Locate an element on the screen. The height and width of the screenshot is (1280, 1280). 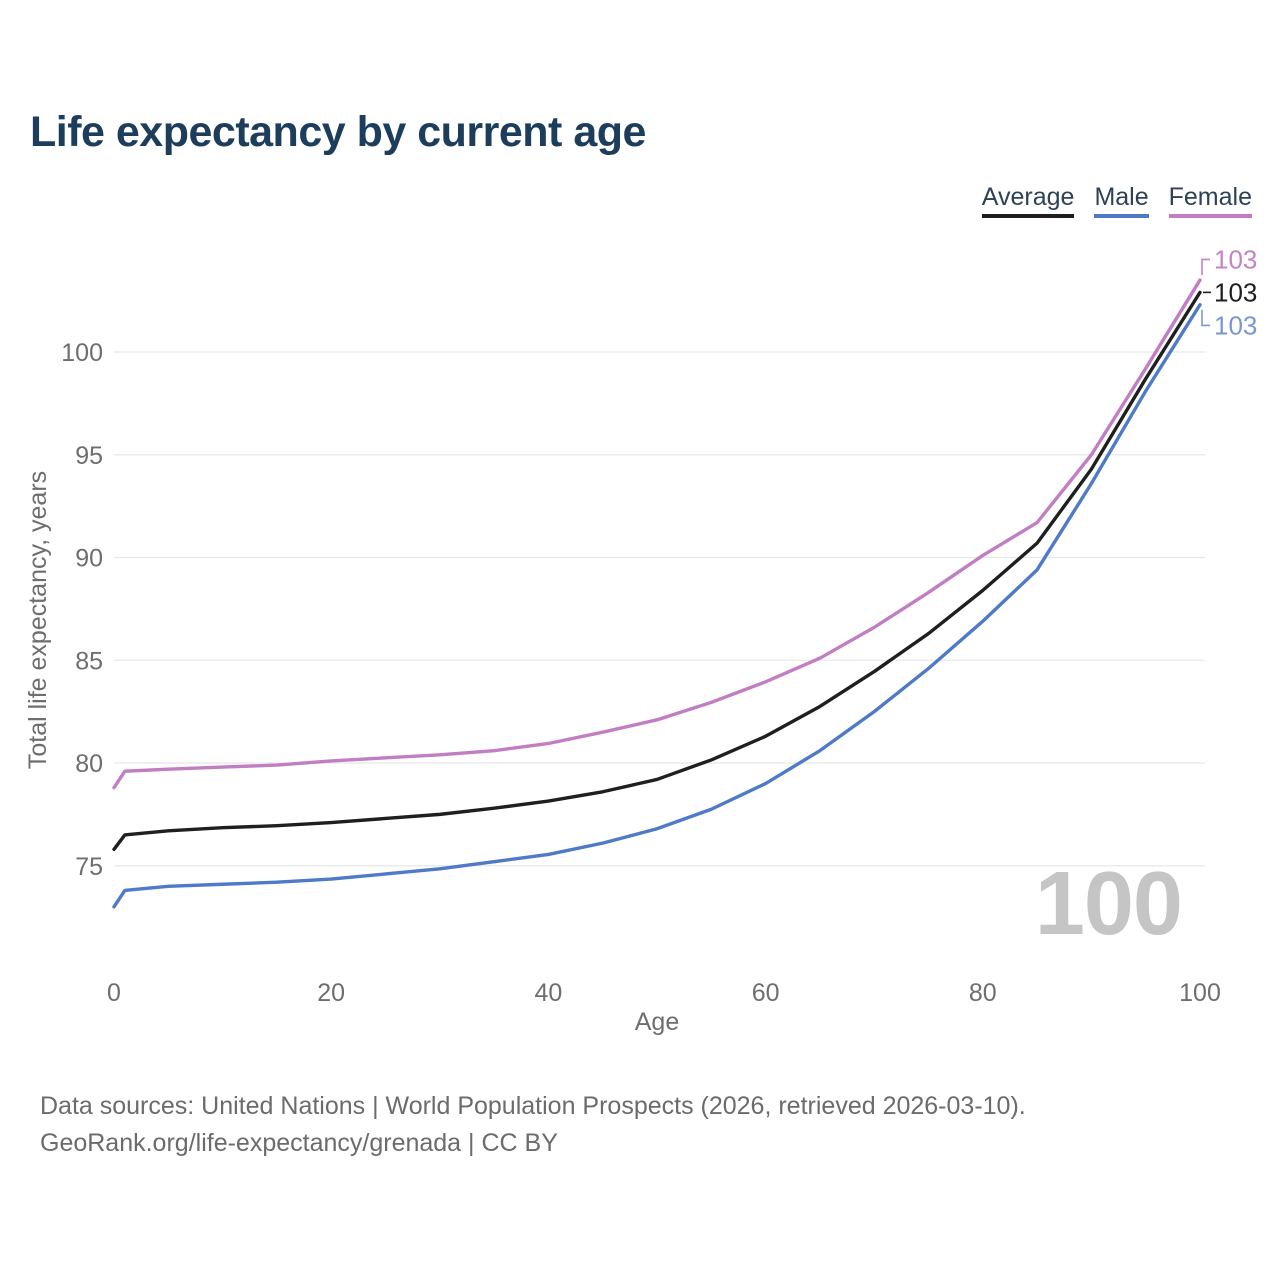
series-end-value-average: 103 is located at coordinates (1235, 292).